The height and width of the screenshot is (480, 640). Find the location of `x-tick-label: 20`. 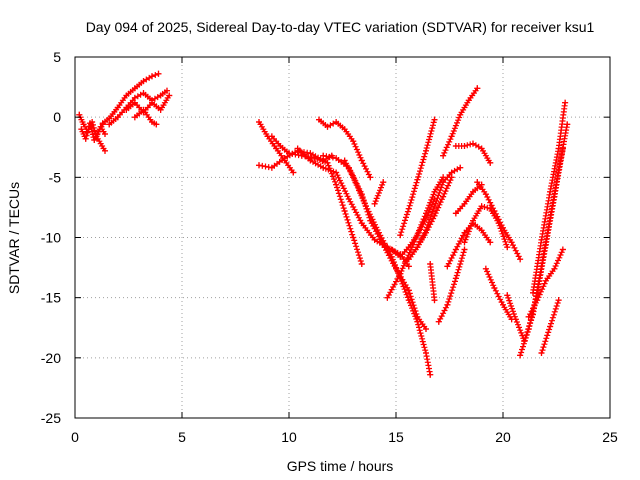

x-tick-label: 20 is located at coordinates (503, 437).